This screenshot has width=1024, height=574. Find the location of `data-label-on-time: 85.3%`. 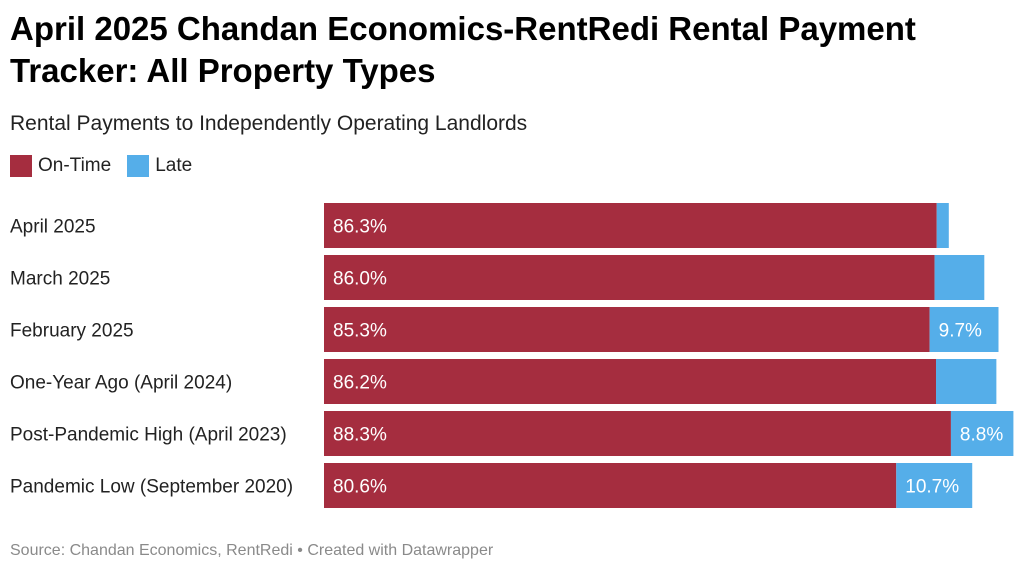

data-label-on-time: 85.3% is located at coordinates (360, 331).